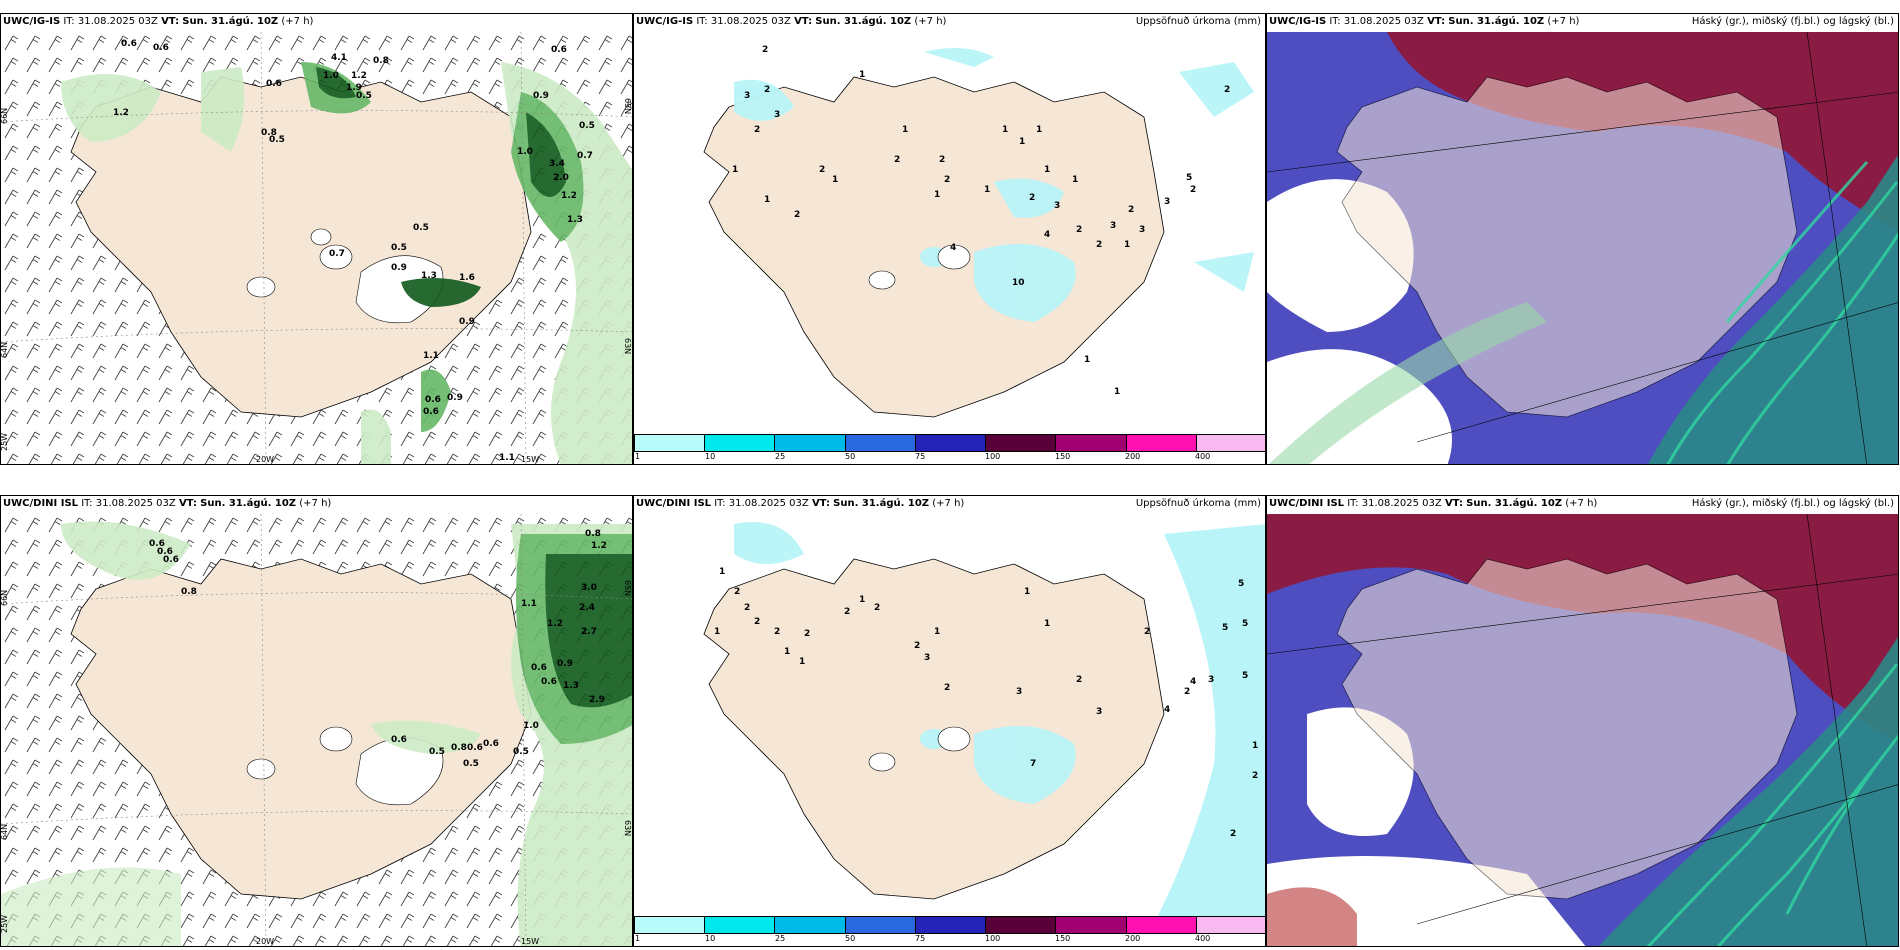 This screenshot has height=950, width=1900. I want to click on colorbar-tick: 75, so click(920, 938).